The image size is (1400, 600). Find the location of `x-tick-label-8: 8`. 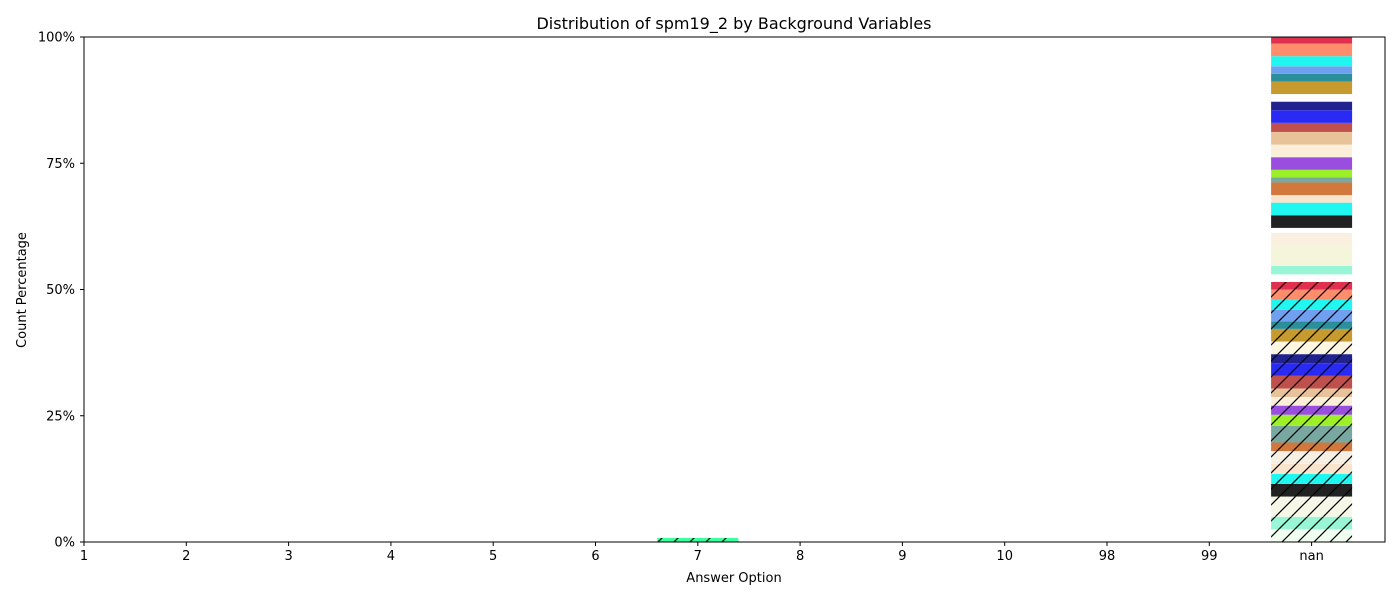

x-tick-label-8: 8 is located at coordinates (800, 556).